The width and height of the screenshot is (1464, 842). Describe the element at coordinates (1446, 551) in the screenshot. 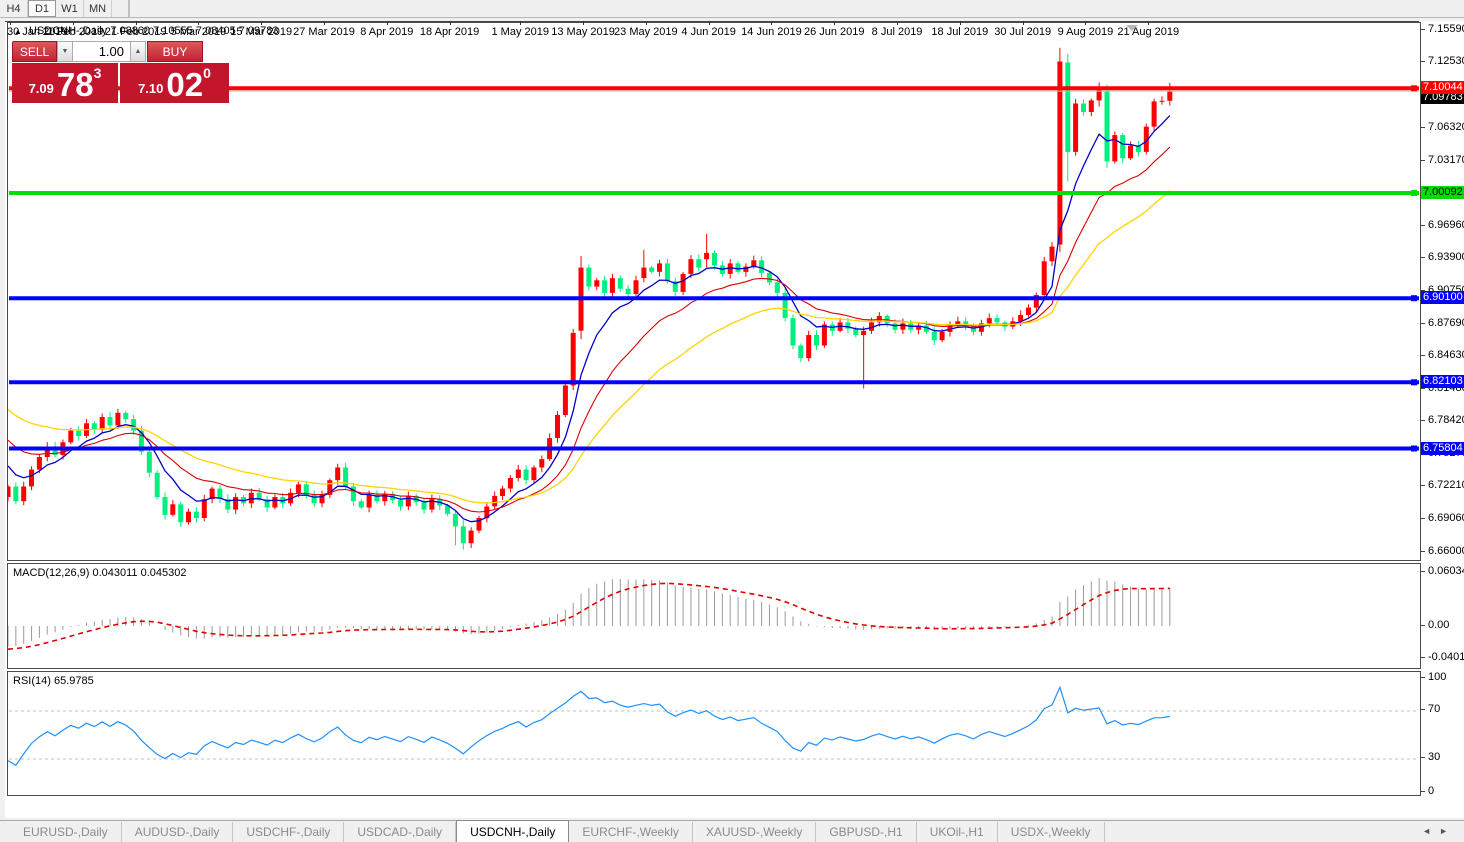

I see `price-tick: 6.66000` at that location.